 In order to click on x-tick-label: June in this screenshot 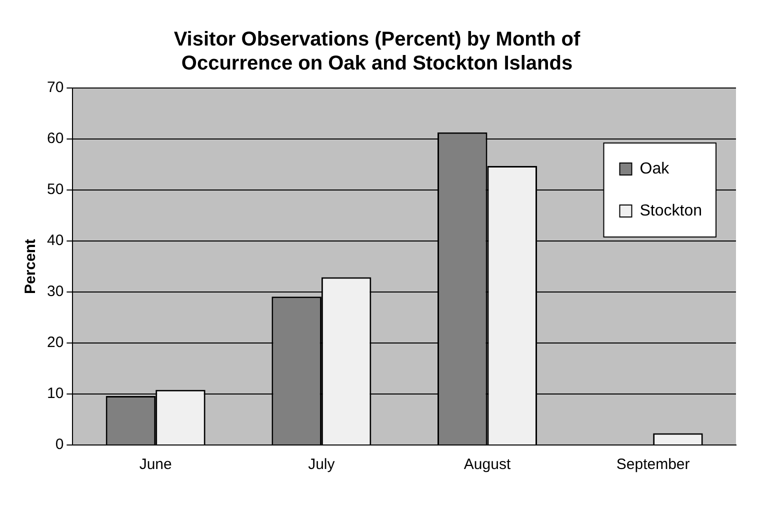, I will do `click(155, 465)`.